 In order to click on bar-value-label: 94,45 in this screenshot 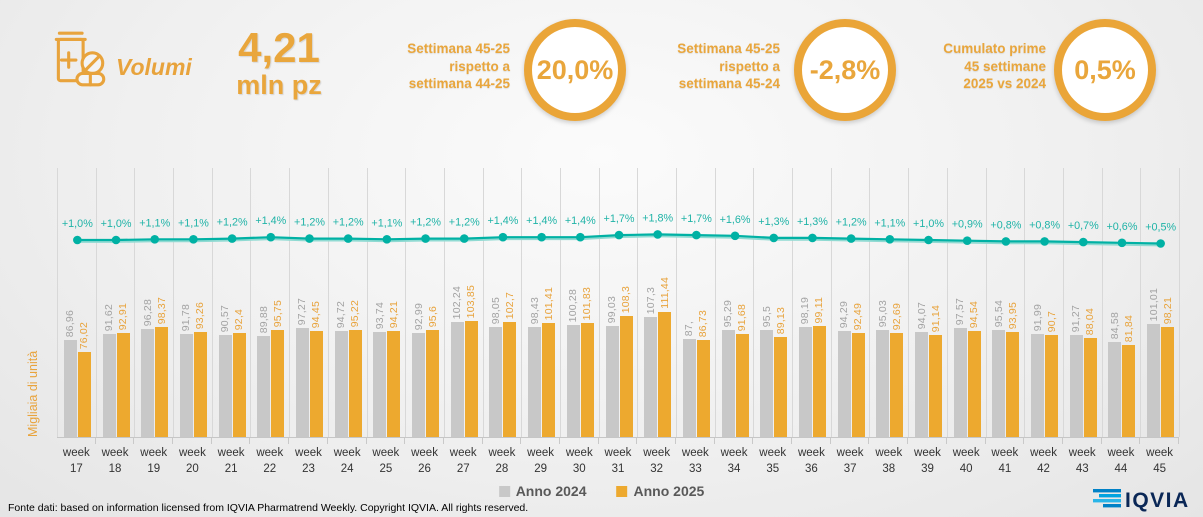, I will do `click(316, 314)`.